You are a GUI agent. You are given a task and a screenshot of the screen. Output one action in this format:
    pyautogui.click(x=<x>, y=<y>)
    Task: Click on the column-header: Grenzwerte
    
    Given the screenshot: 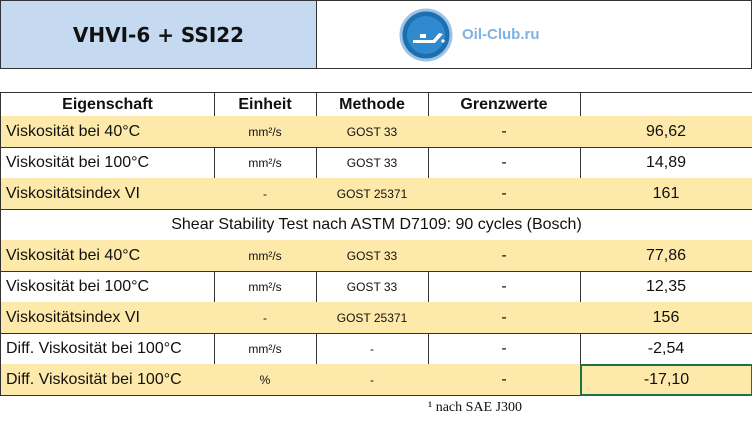 What is the action you would take?
    pyautogui.click(x=504, y=104)
    